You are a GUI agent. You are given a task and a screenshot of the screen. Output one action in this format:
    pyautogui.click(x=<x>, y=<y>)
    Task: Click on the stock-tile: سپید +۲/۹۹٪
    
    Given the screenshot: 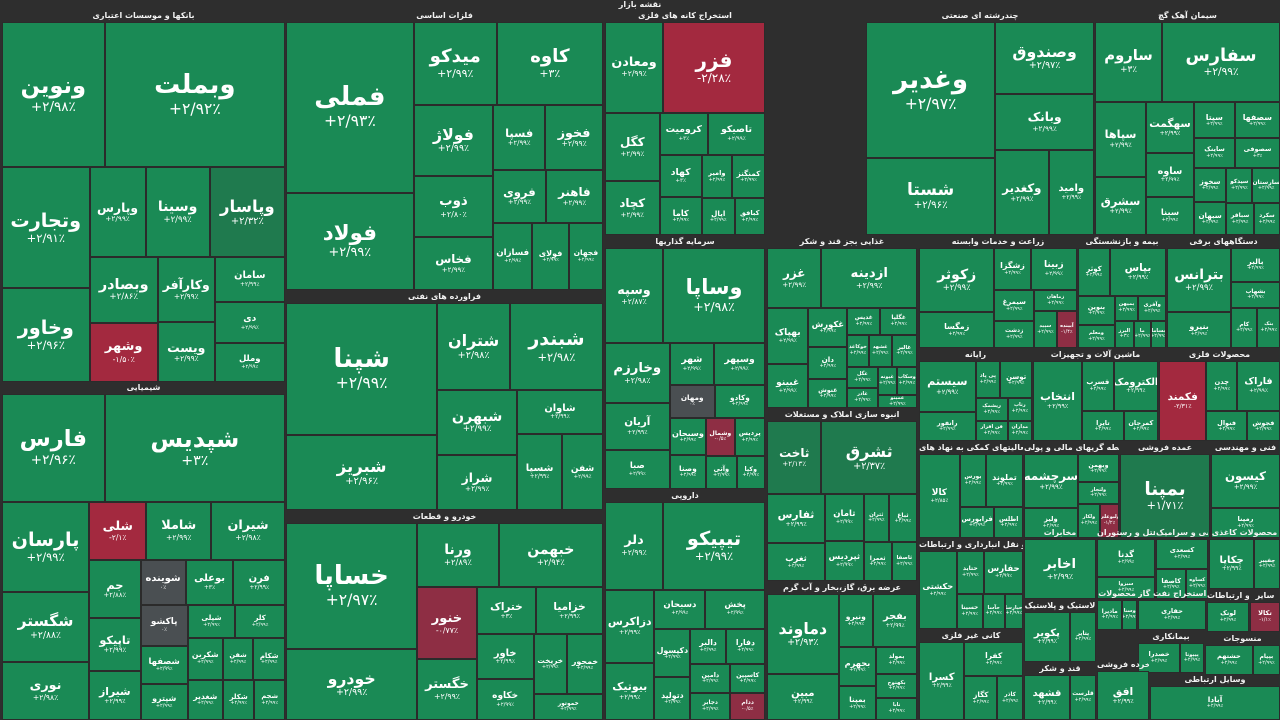 What is the action you would take?
    pyautogui.click(x=1045, y=329)
    